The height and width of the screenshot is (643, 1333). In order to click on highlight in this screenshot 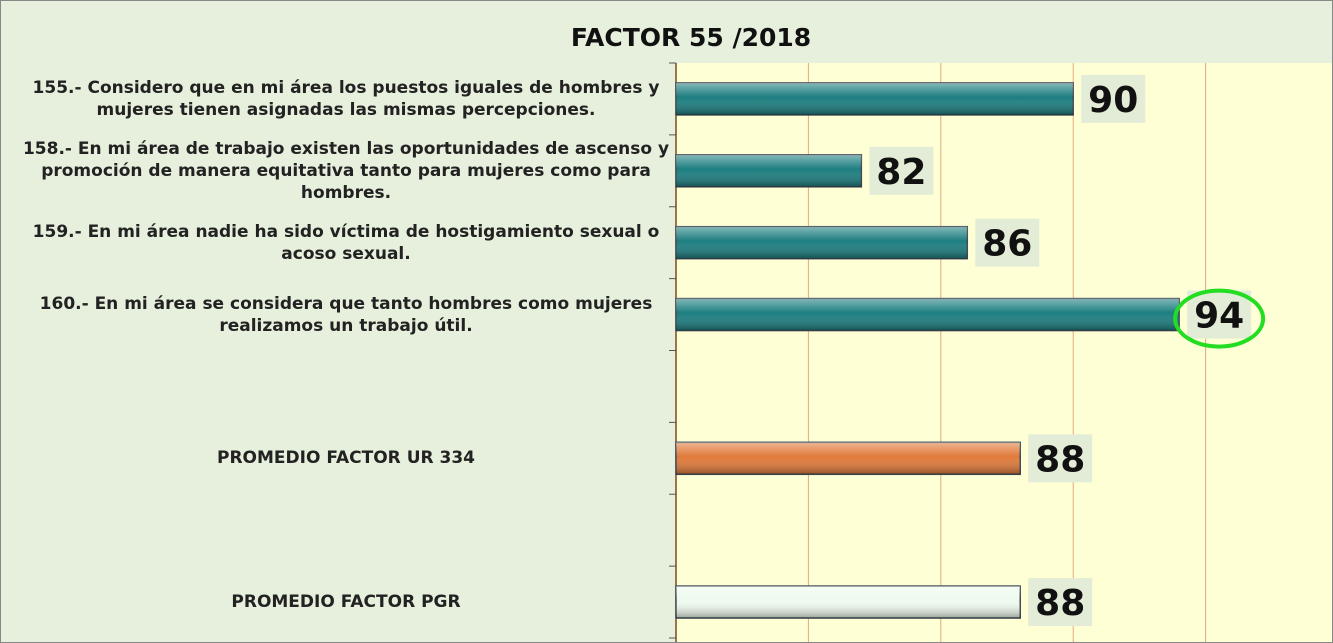, I will do `click(1219, 318)`.